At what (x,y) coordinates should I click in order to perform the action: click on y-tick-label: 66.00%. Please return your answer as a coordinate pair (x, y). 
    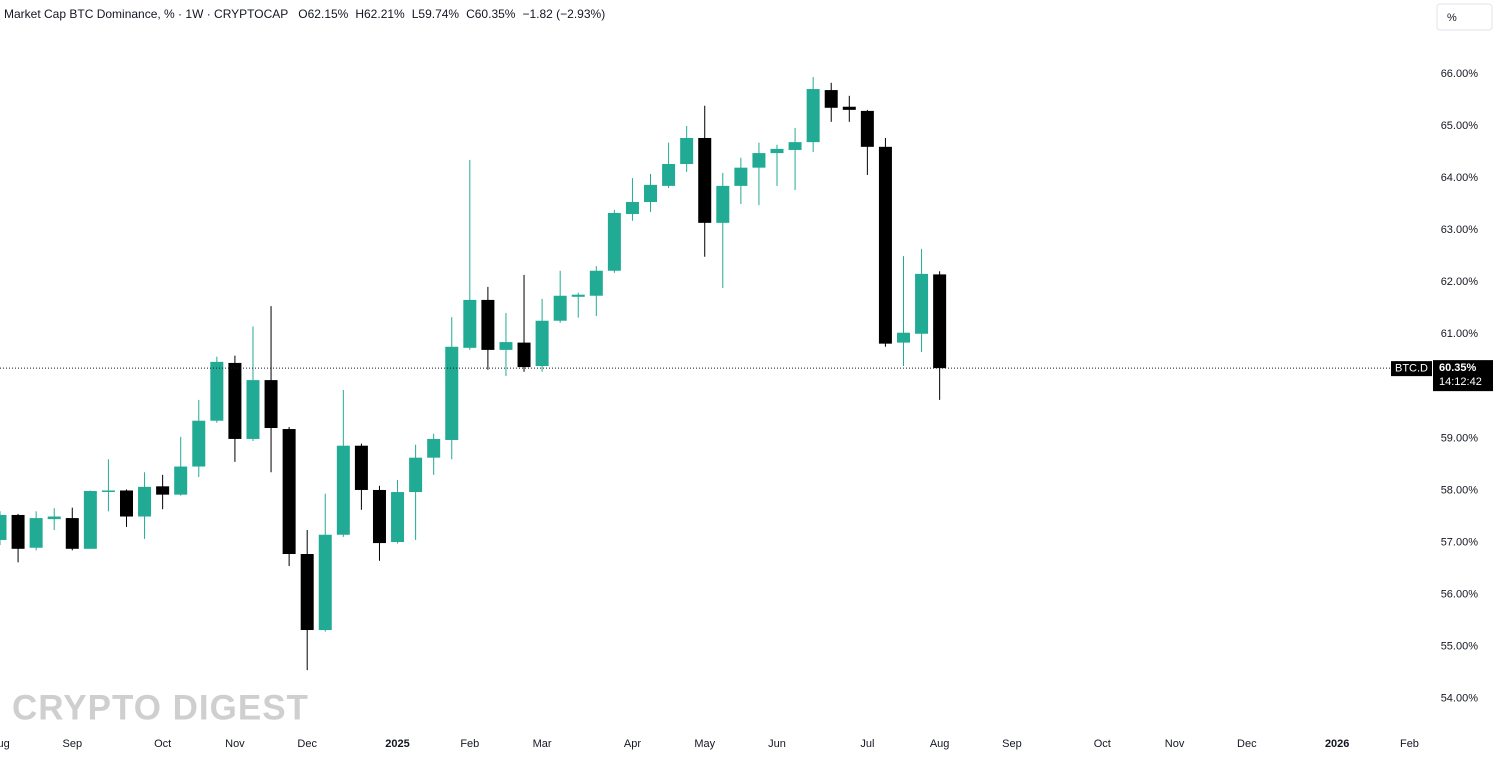
    Looking at the image, I should click on (1460, 74).